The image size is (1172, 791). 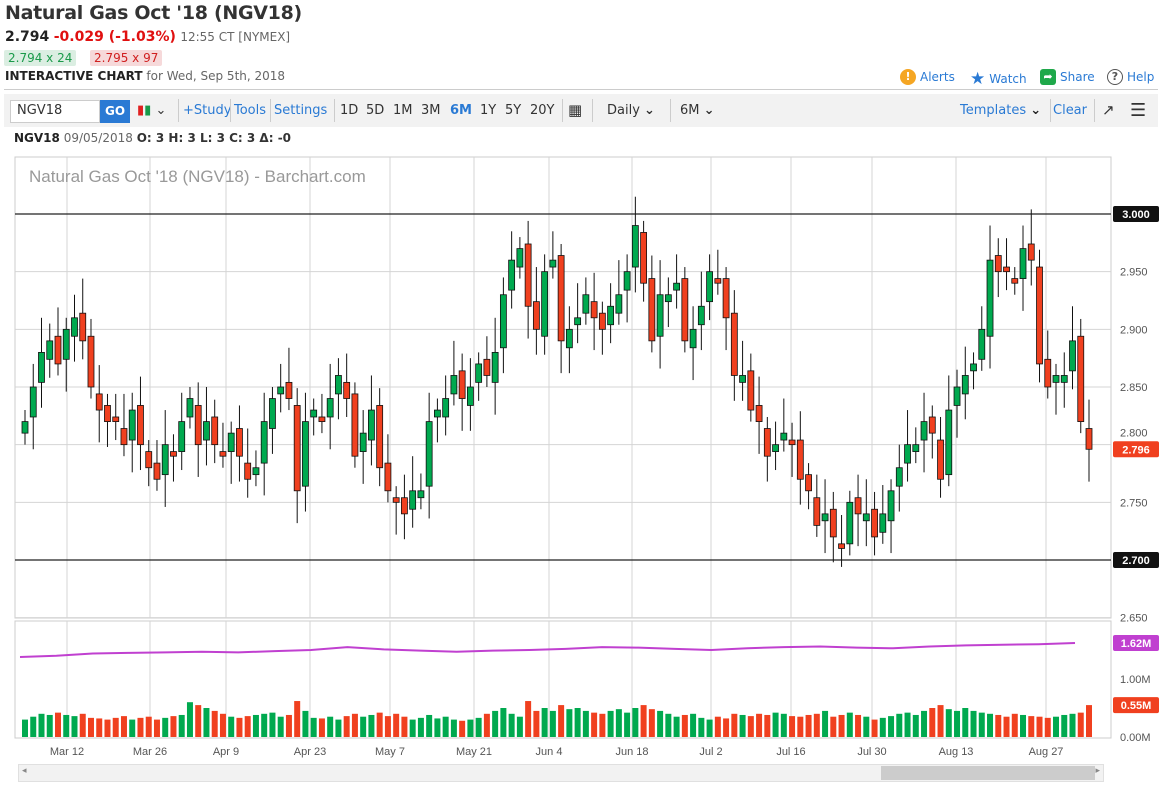 I want to click on chart-scrollbar: ◂ ▸, so click(x=561, y=773).